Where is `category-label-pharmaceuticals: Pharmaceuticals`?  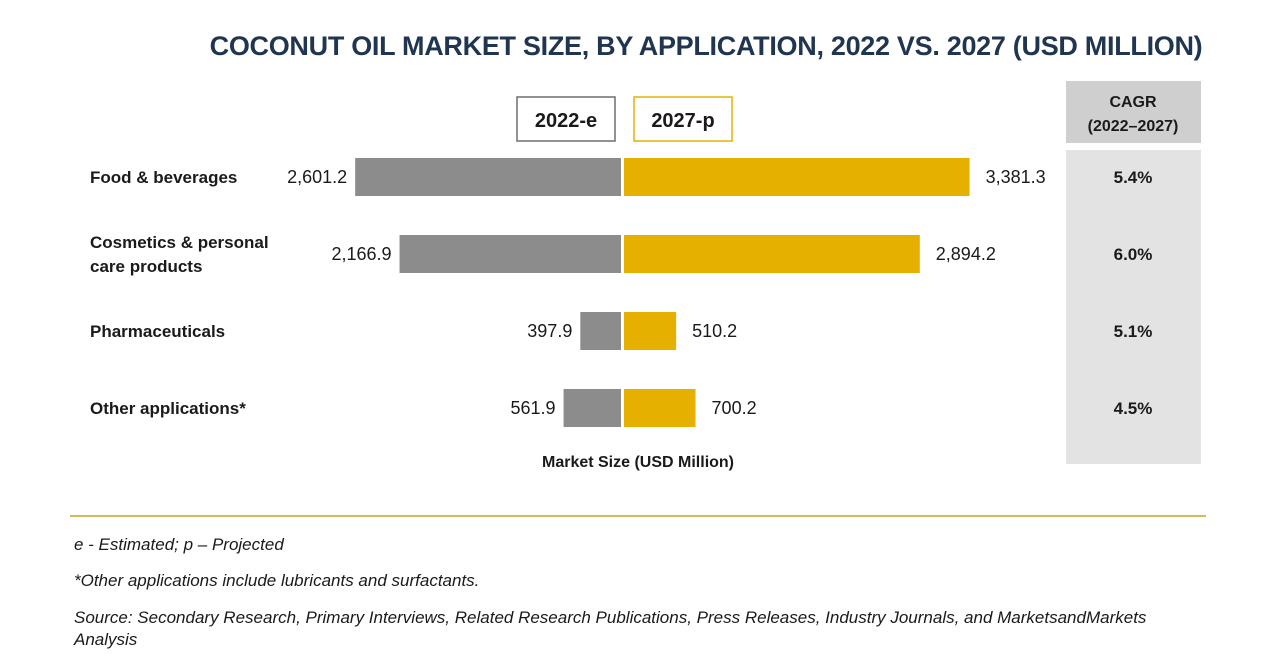 category-label-pharmaceuticals: Pharmaceuticals is located at coordinates (157, 331).